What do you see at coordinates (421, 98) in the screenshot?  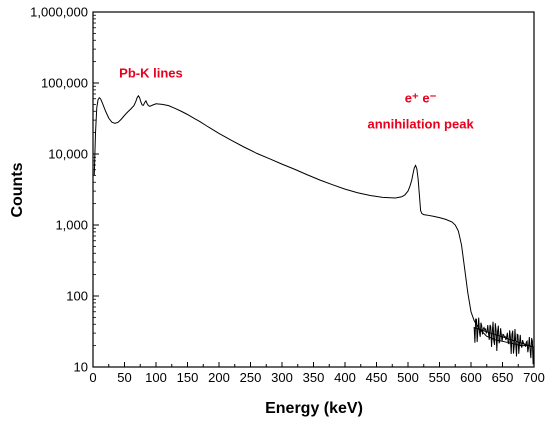 I see `annotation-label: e⁺ e⁻` at bounding box center [421, 98].